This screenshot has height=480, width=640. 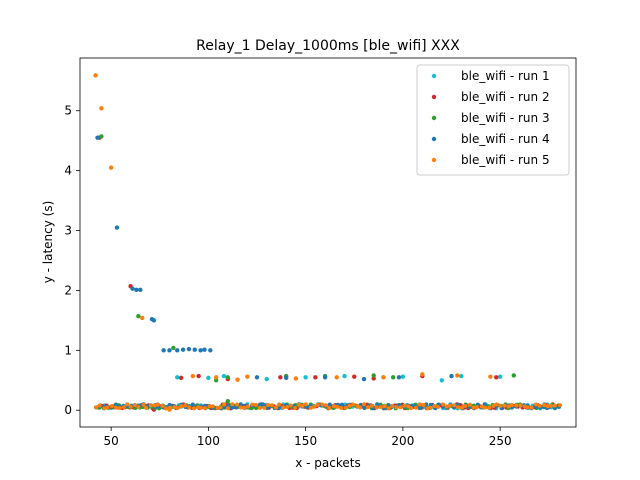 What do you see at coordinates (110, 441) in the screenshot?
I see `x-tick-label: 50` at bounding box center [110, 441].